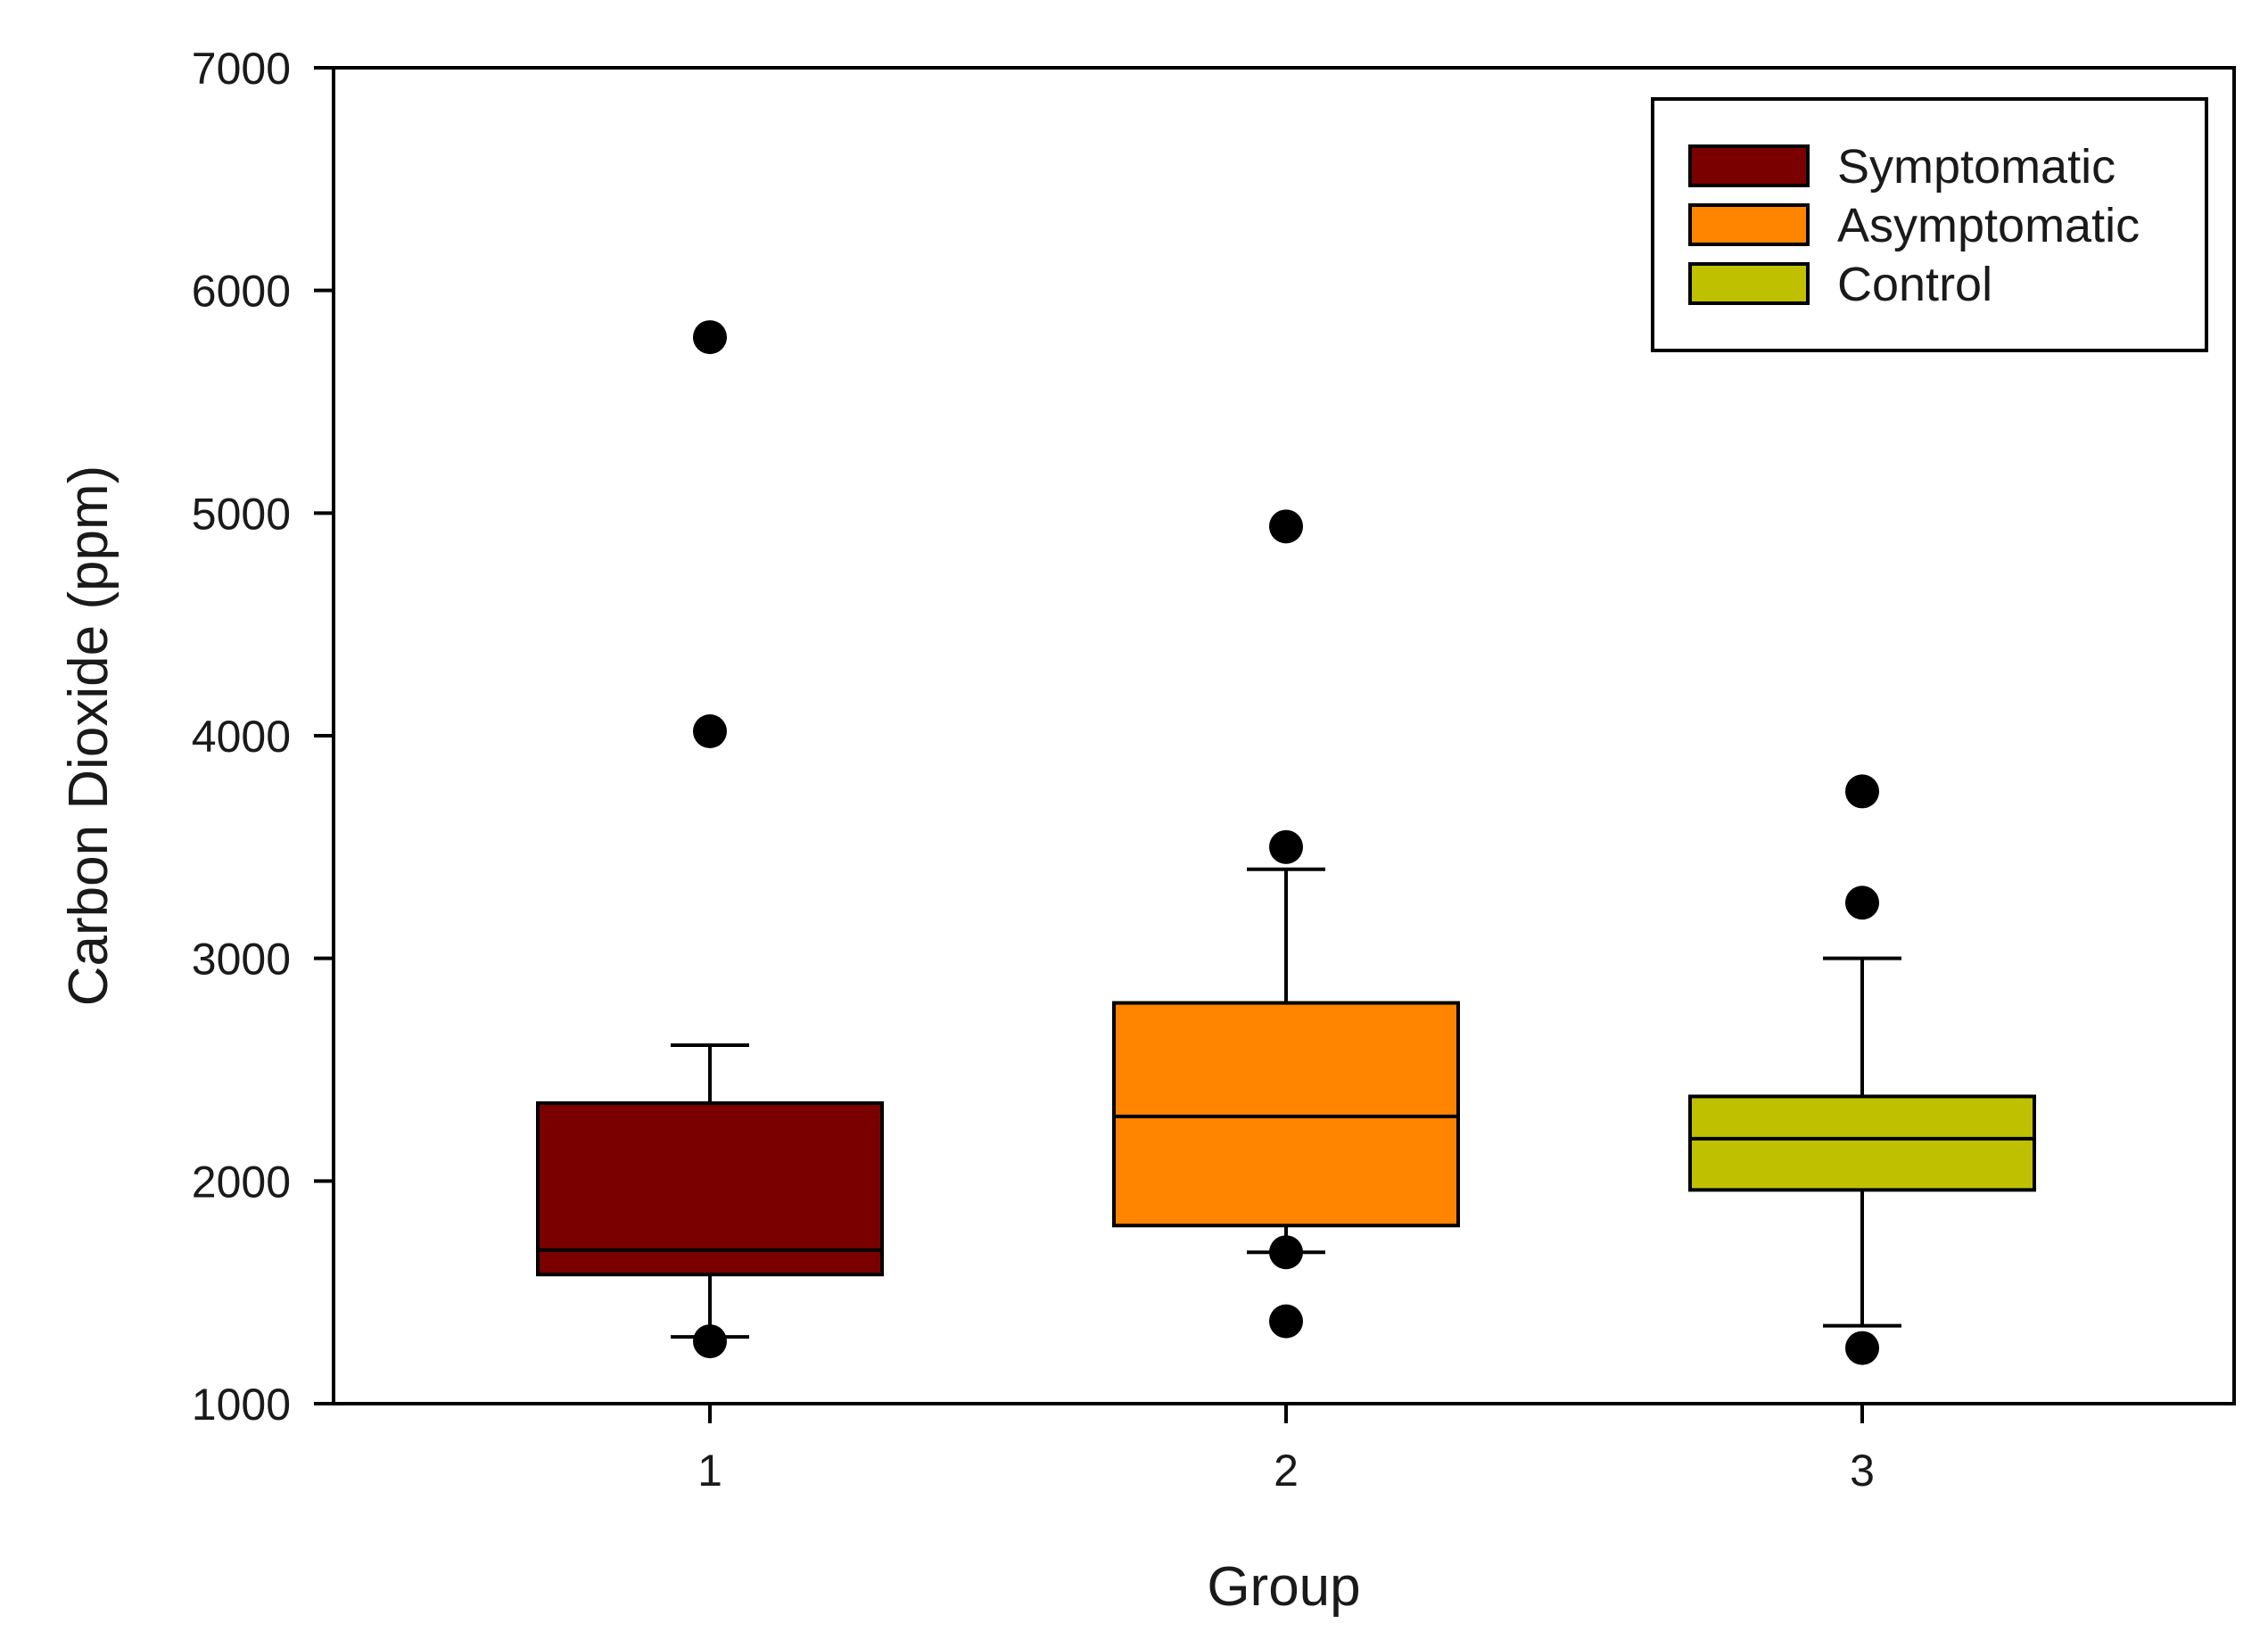 This screenshot has width=2268, height=1640. What do you see at coordinates (242, 1182) in the screenshot?
I see `y-tick-label: 2000` at bounding box center [242, 1182].